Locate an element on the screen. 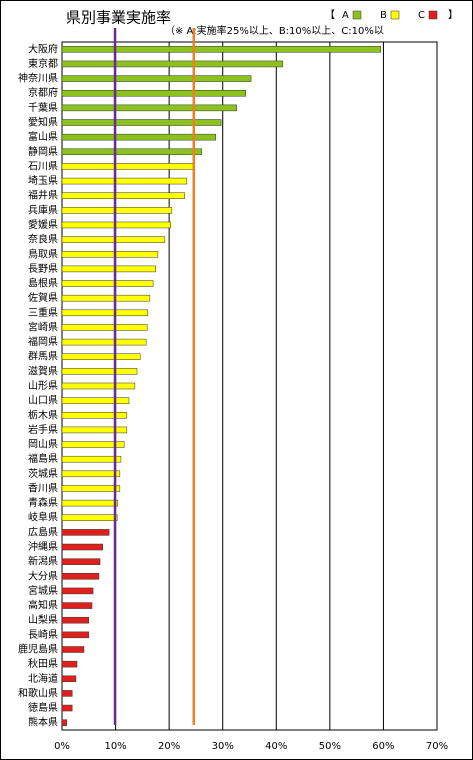 This screenshot has height=760, width=473. legend-note: （※ A:実施率25%以上、B:10%以上、C:10%以 is located at coordinates (274, 30).